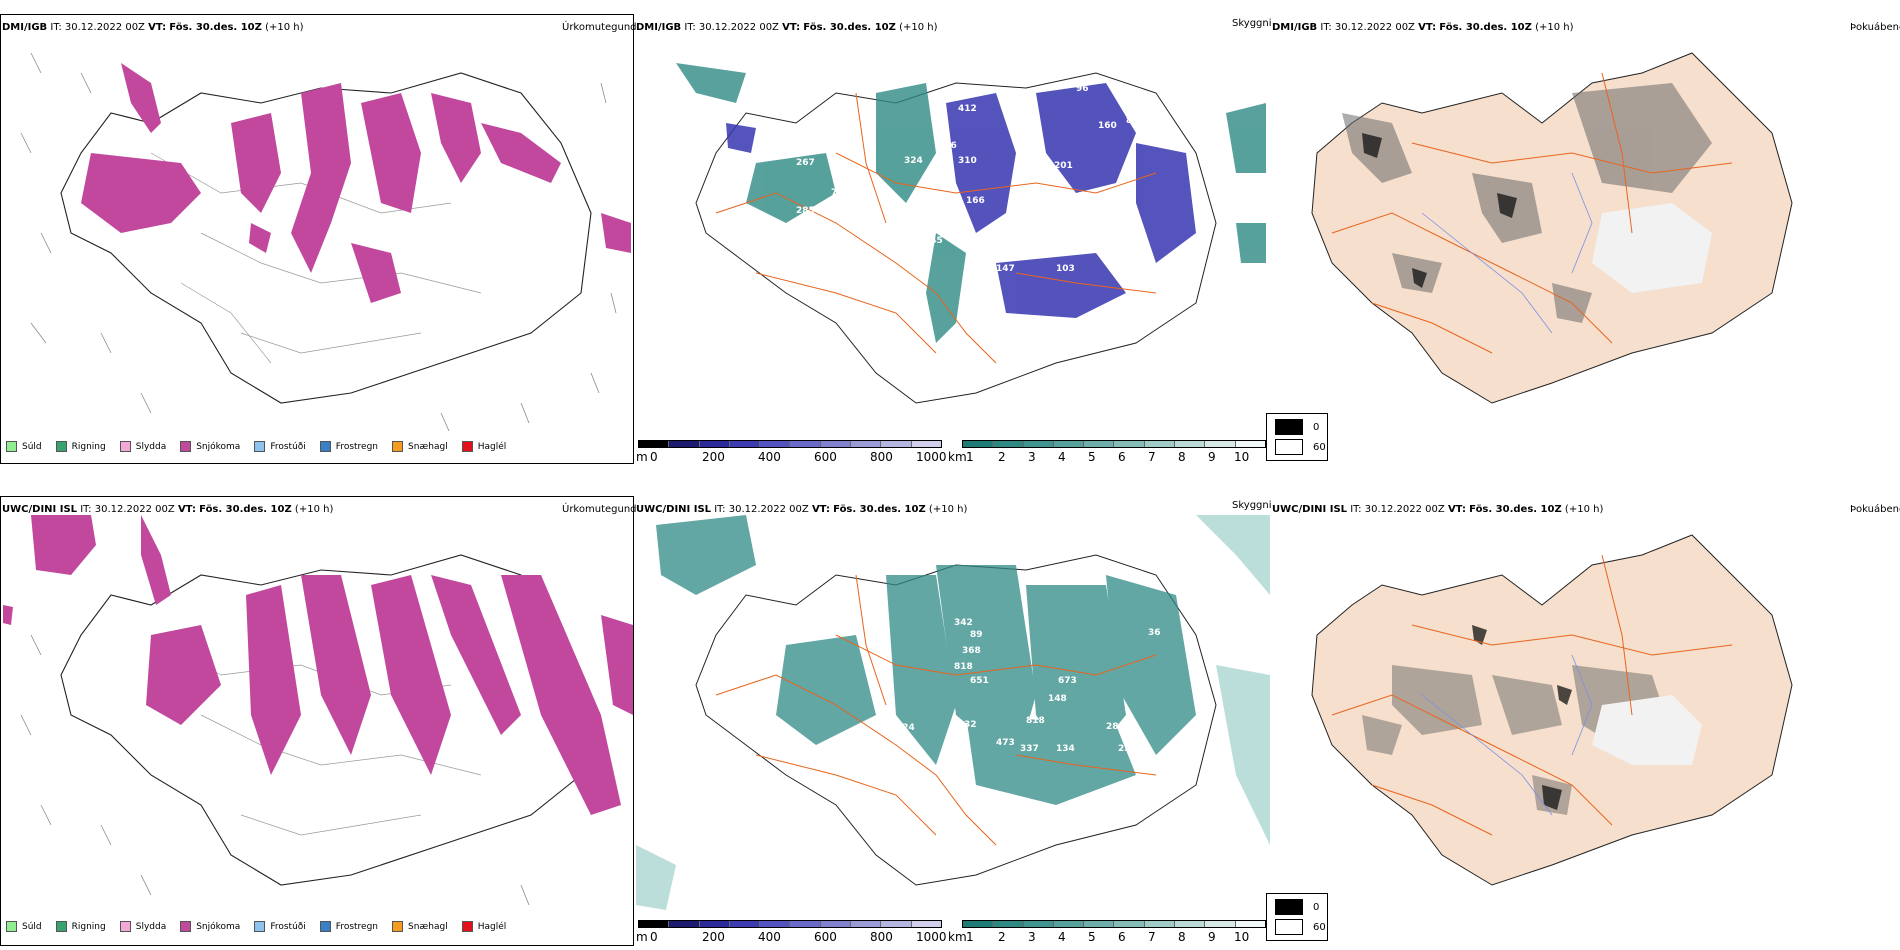 The width and height of the screenshot is (1900, 950). I want to click on cloud-label: 473, so click(1005, 743).